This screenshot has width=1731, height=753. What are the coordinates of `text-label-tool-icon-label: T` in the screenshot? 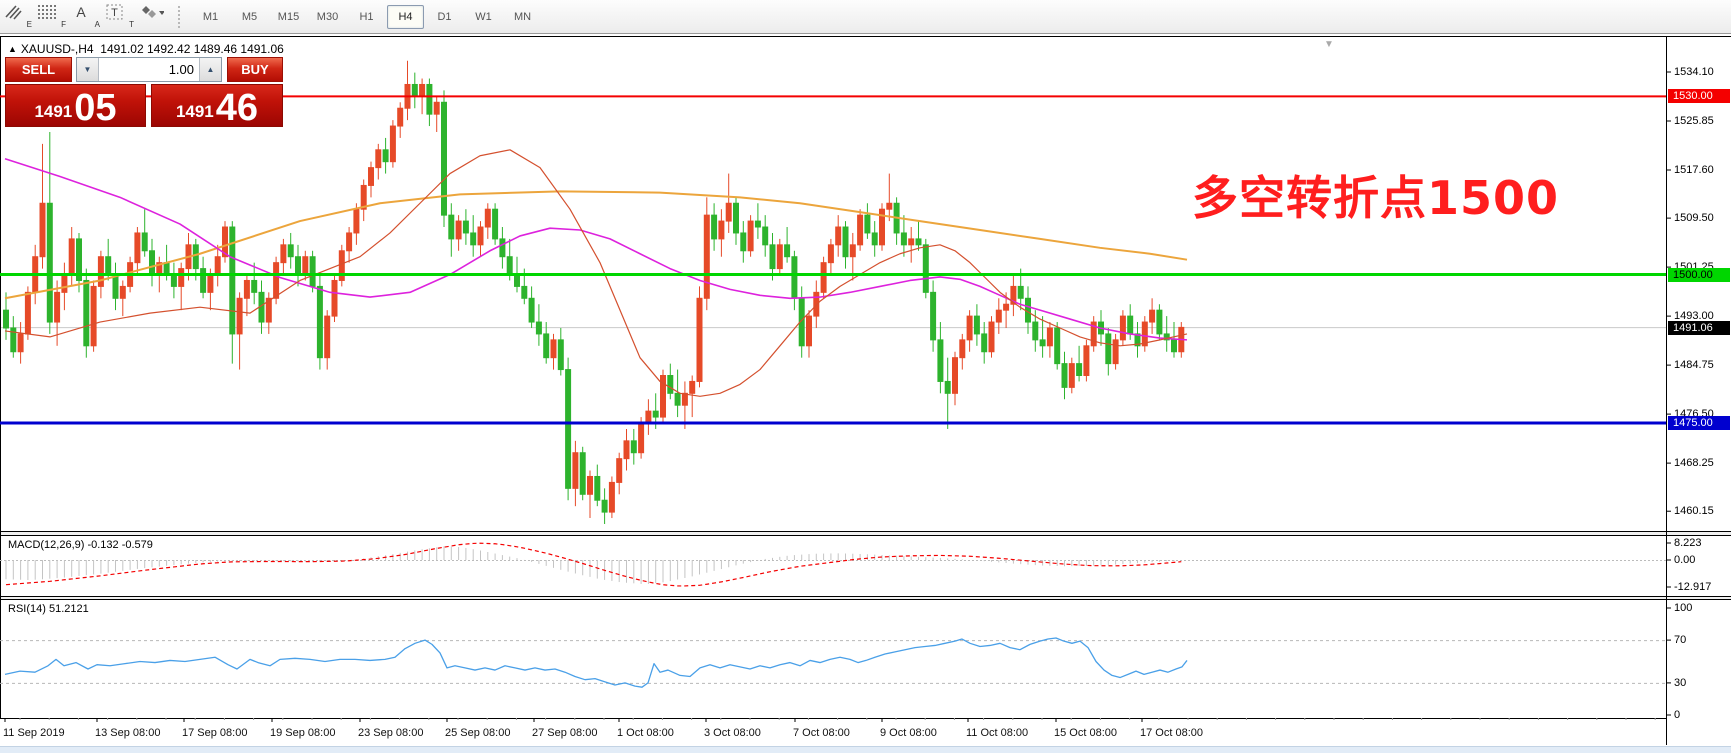 It's located at (131, 24).